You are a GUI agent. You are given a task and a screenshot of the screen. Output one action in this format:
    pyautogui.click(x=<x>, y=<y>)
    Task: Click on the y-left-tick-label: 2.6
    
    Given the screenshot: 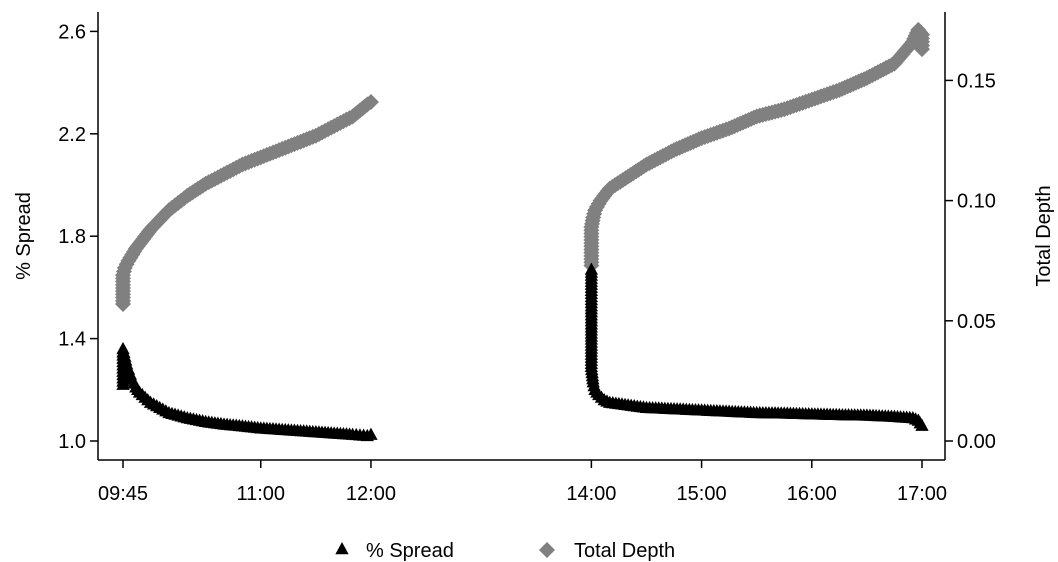 What is the action you would take?
    pyautogui.click(x=72, y=32)
    